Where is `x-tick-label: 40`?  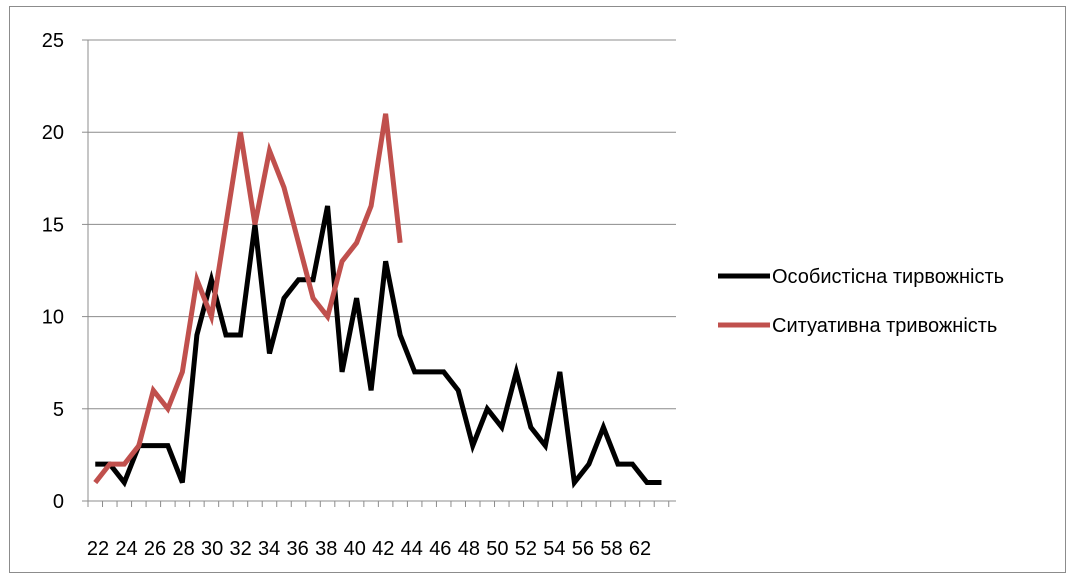 x-tick-label: 40 is located at coordinates (355, 549).